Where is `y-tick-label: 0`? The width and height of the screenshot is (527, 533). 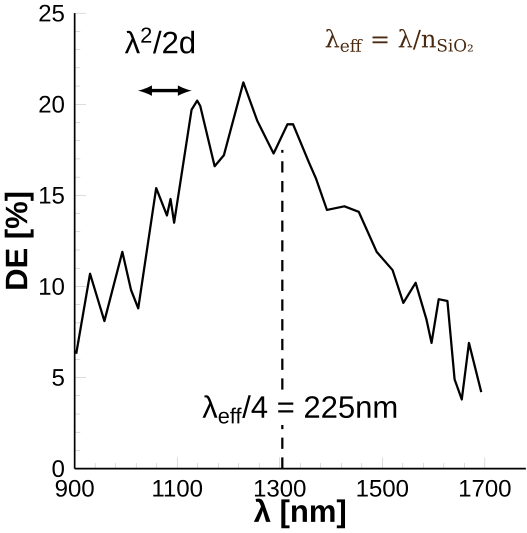
y-tick-label: 0 is located at coordinates (58, 469).